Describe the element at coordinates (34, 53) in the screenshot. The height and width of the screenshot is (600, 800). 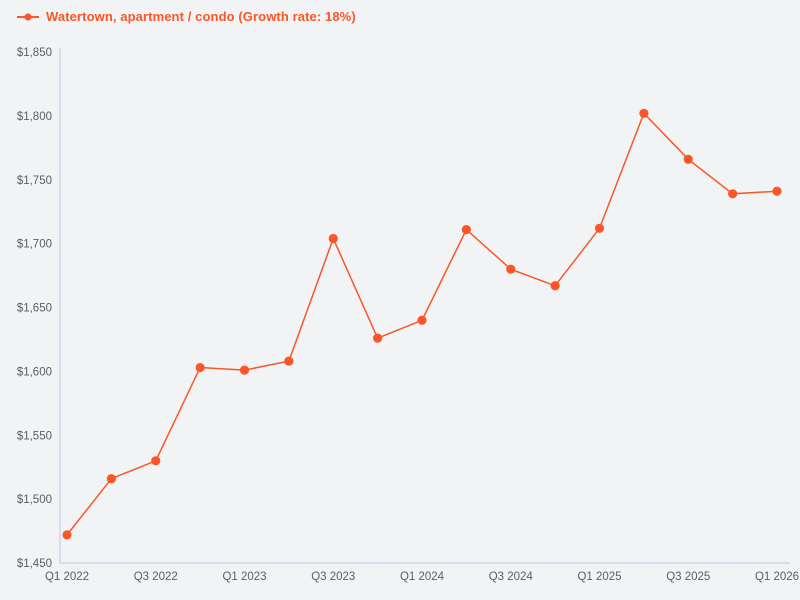
I see `y-axis-tick-label: $1,850` at that location.